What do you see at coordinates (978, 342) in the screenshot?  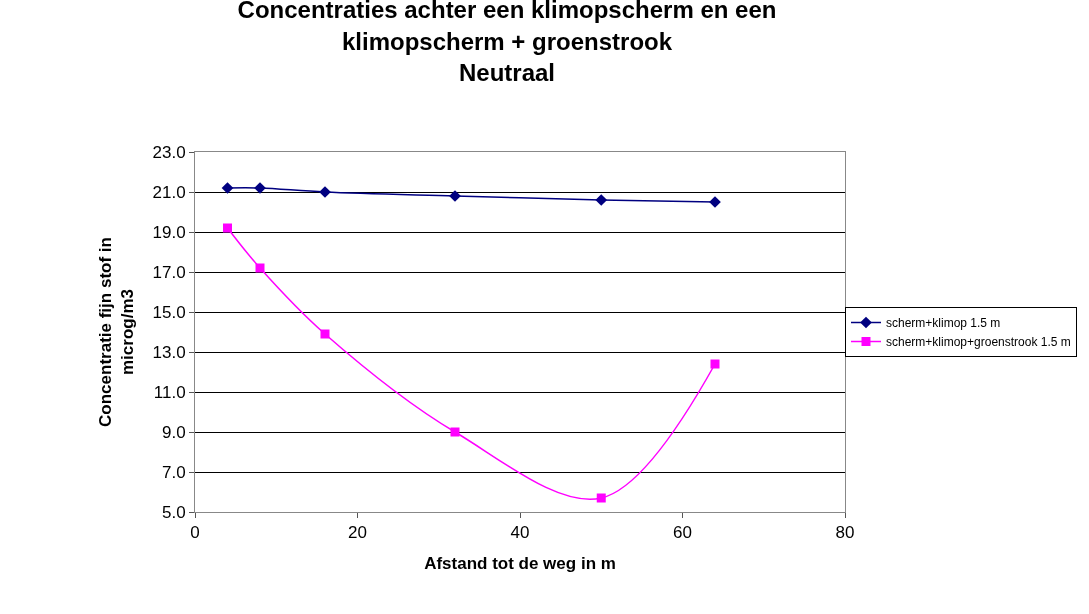 I see `legend-label: scherm+klimop+groenstrook 1.5 m` at bounding box center [978, 342].